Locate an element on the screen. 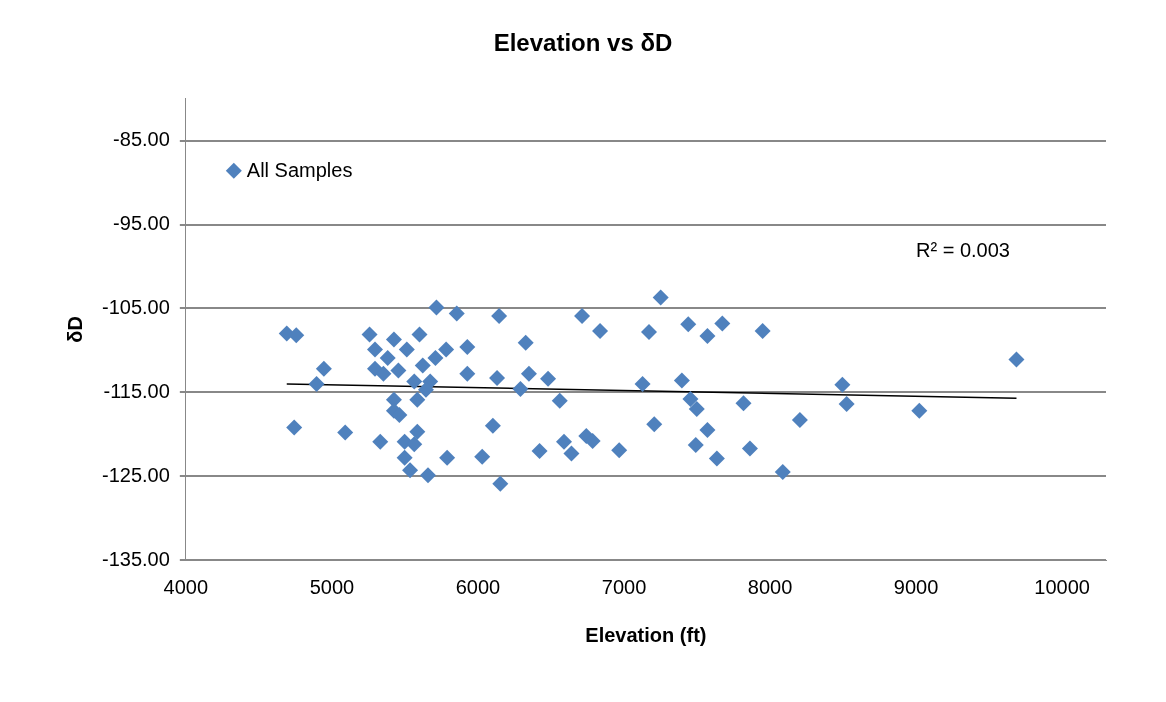 The image size is (1166, 702). x-tick-label: 5000 is located at coordinates (332, 586).